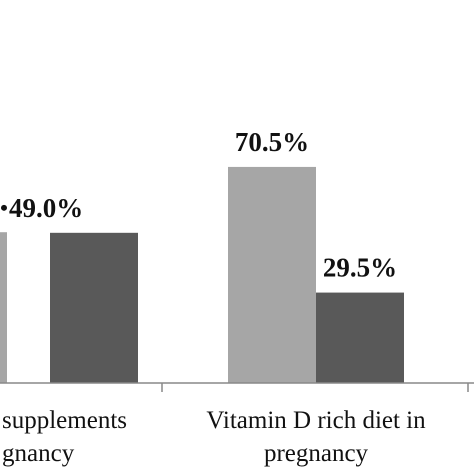 Image resolution: width=474 pixels, height=474 pixels. What do you see at coordinates (360, 268) in the screenshot?
I see `data-label-series1-cat1: 29.5%` at bounding box center [360, 268].